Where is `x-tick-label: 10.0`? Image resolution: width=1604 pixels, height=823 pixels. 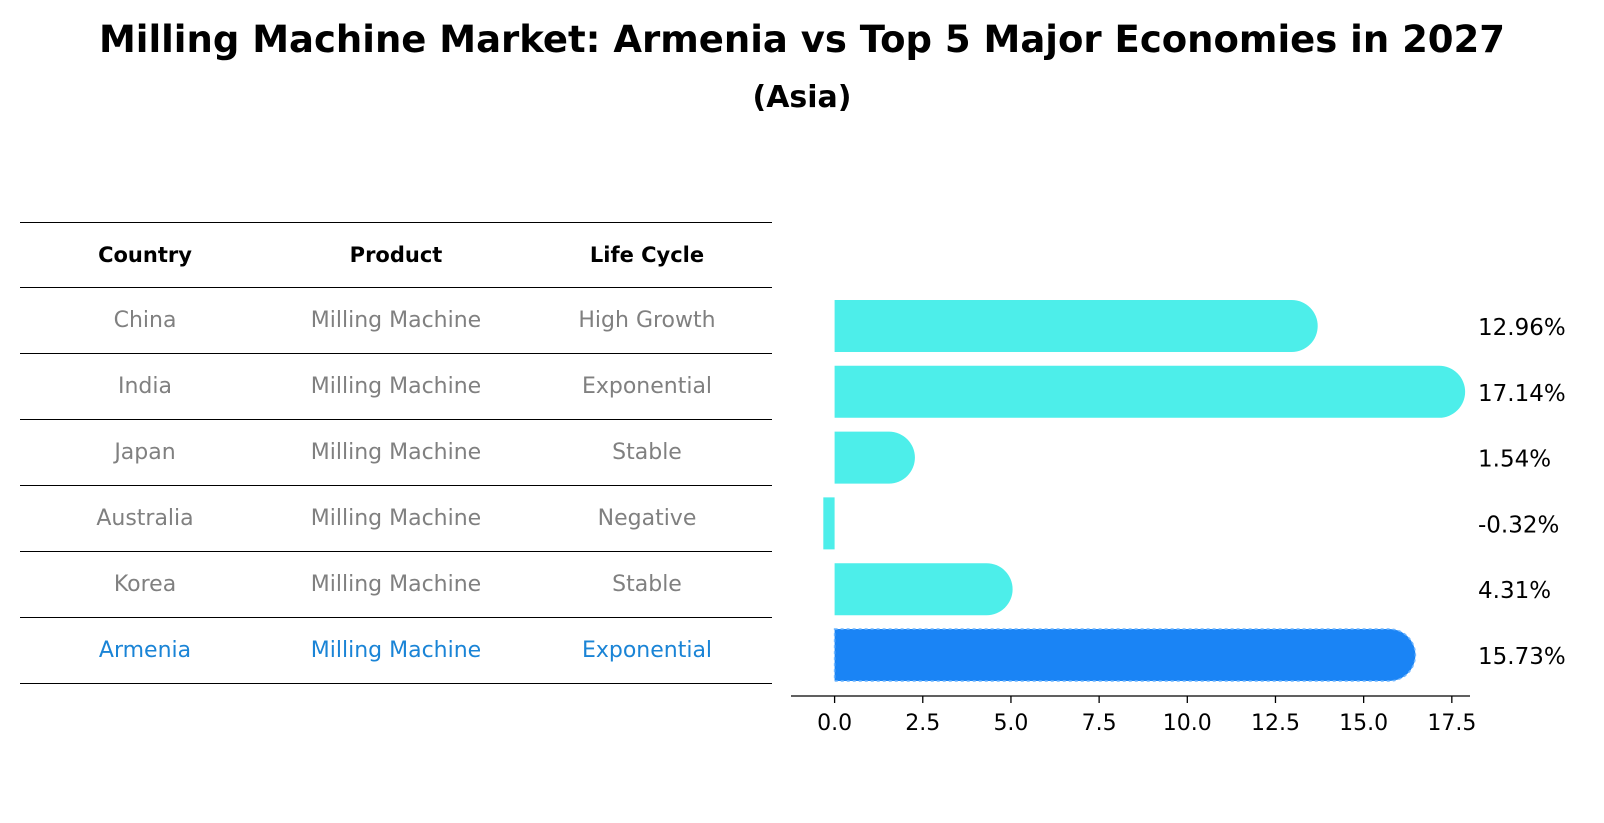
x-tick-label: 10.0 is located at coordinates (1187, 723).